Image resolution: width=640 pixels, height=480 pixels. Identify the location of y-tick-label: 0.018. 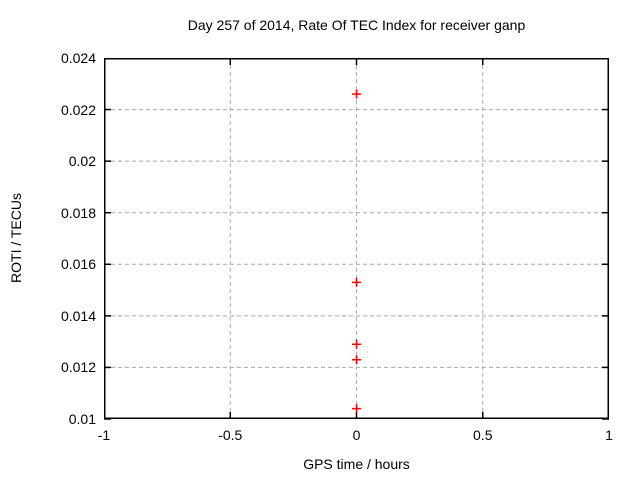
(78, 212).